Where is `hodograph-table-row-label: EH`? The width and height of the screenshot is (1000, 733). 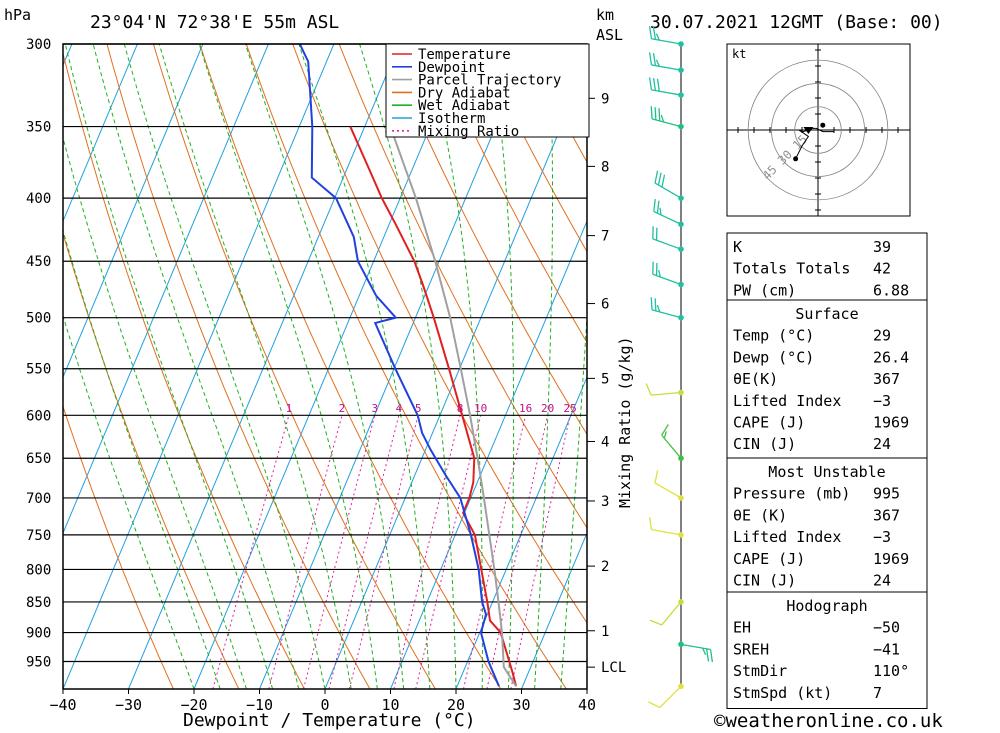
hodograph-table-row-label: EH is located at coordinates (742, 628).